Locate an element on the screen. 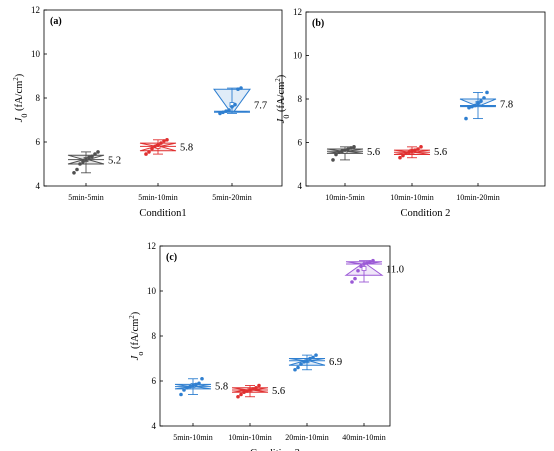  y-axis-title-close: ) is located at coordinates (281, 76).